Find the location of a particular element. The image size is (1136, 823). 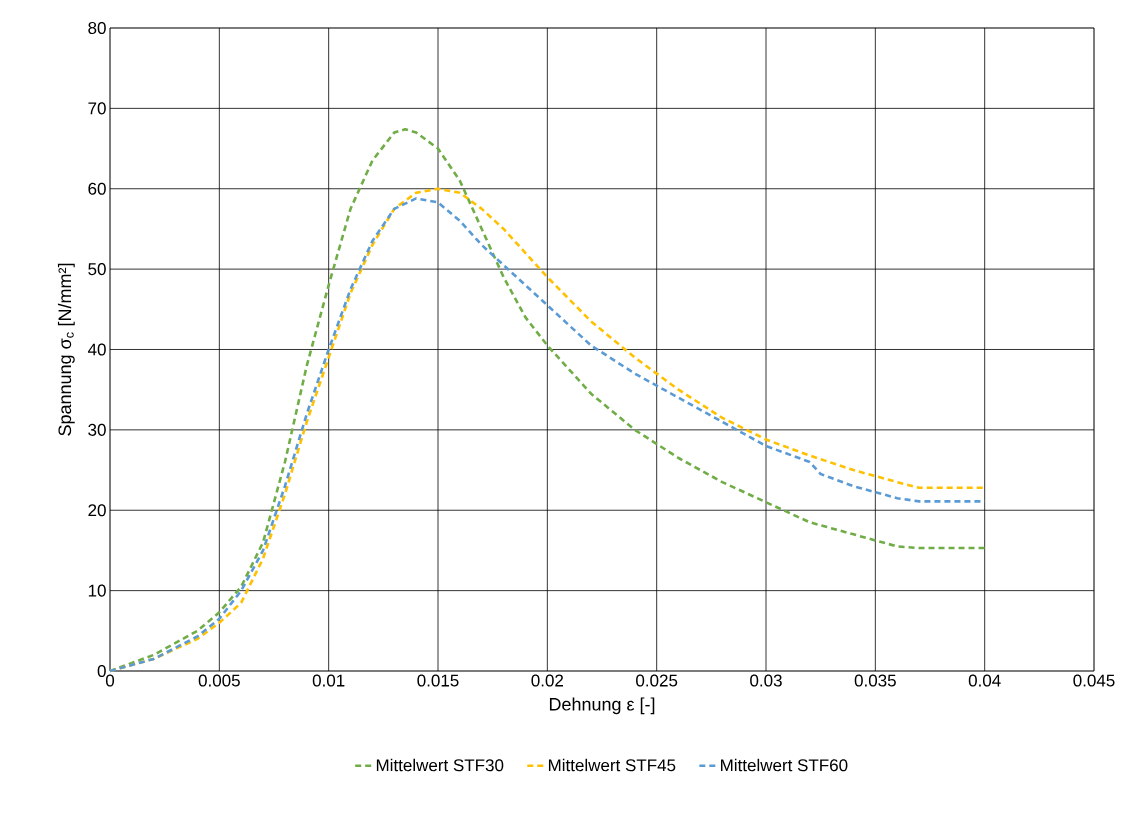

y-tick-label: 80 is located at coordinates (97, 28).